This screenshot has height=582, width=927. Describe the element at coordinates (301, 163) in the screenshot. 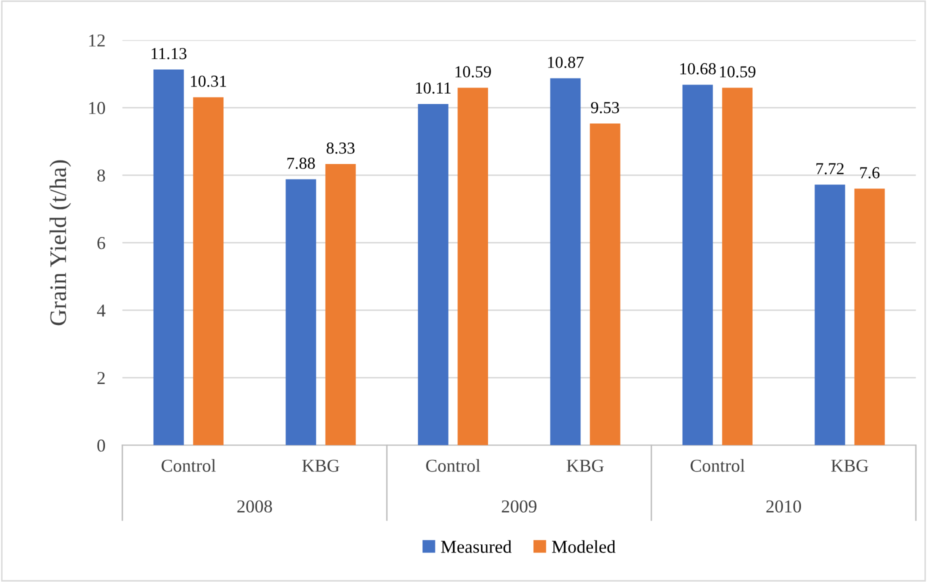

I see `data-label: 7.88` at that location.